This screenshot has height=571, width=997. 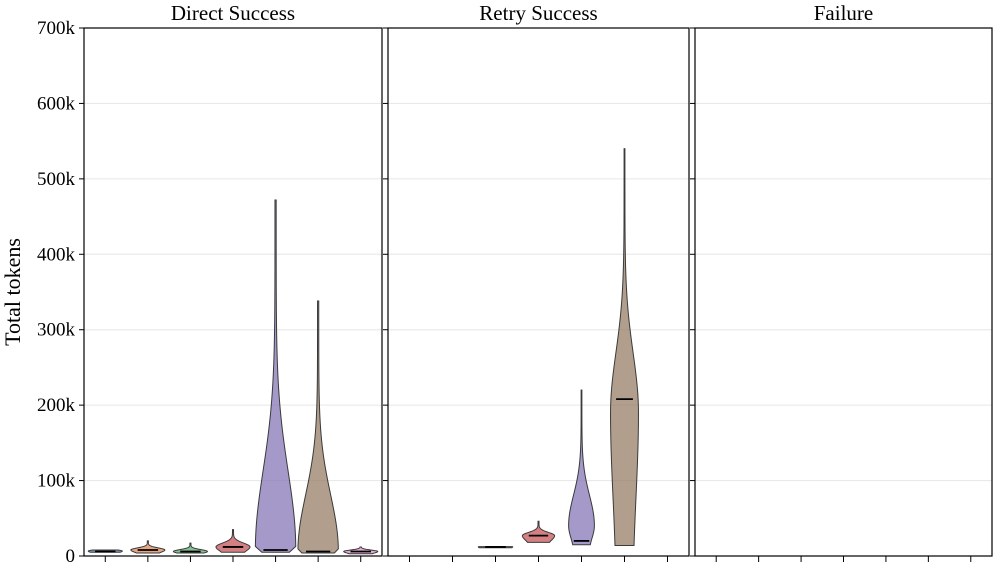 What do you see at coordinates (843, 13) in the screenshot?
I see `panel-title: Failure` at bounding box center [843, 13].